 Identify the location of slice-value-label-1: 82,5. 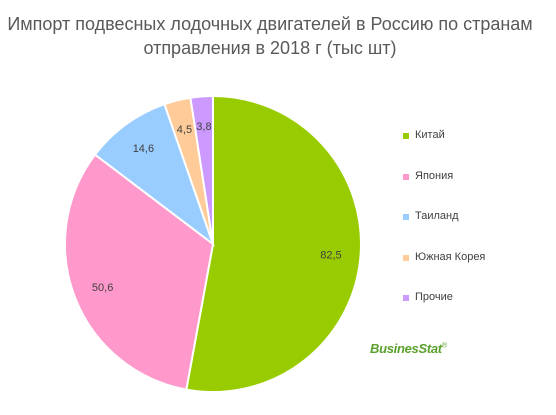
(330, 256).